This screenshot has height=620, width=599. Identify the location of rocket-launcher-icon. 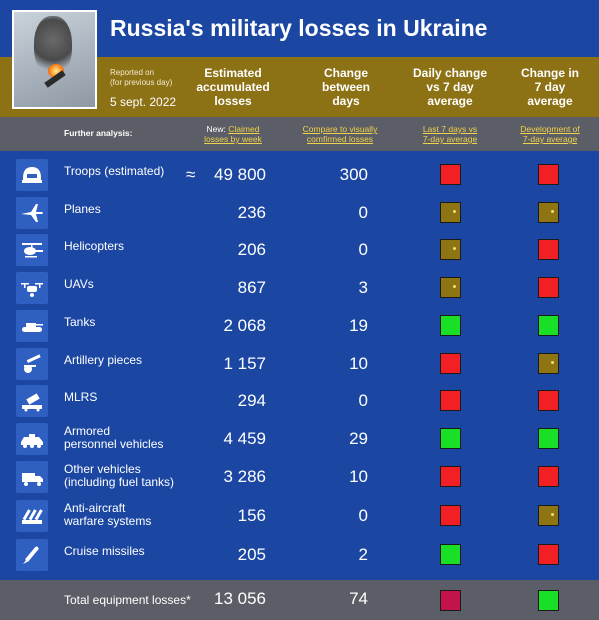
(32, 401).